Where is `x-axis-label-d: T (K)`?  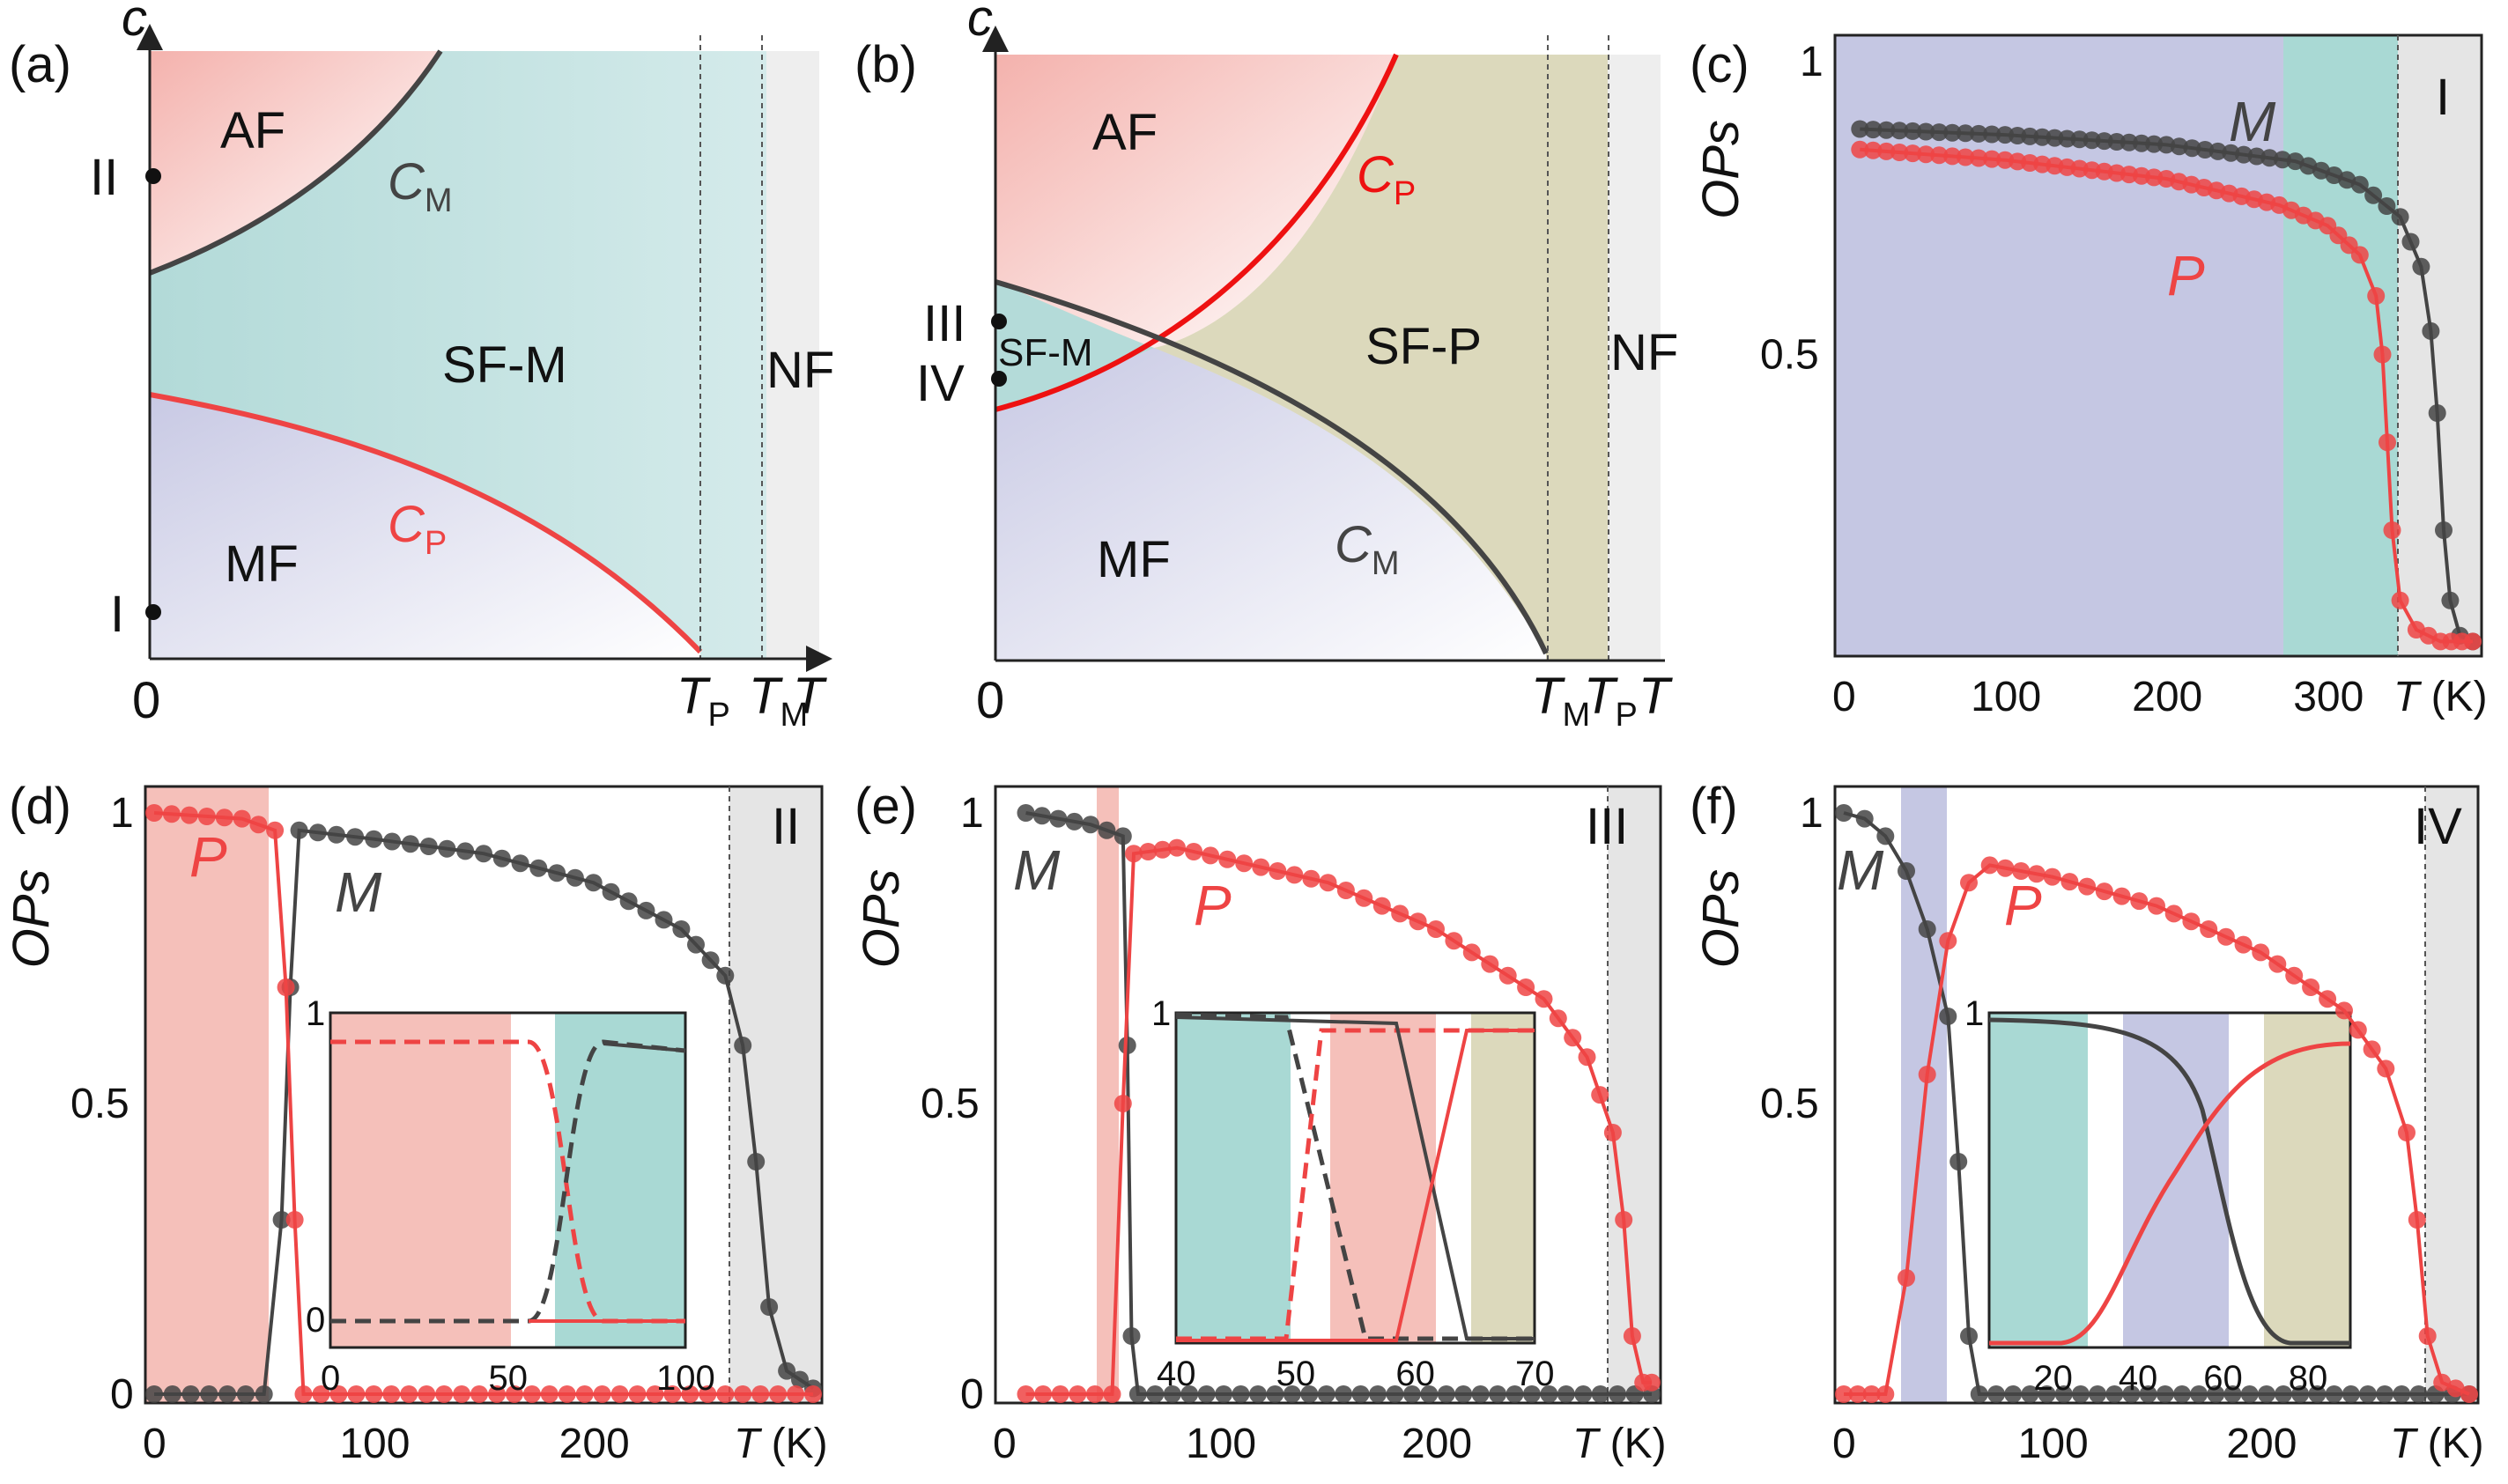 x-axis-label-d: T (K) is located at coordinates (781, 1444).